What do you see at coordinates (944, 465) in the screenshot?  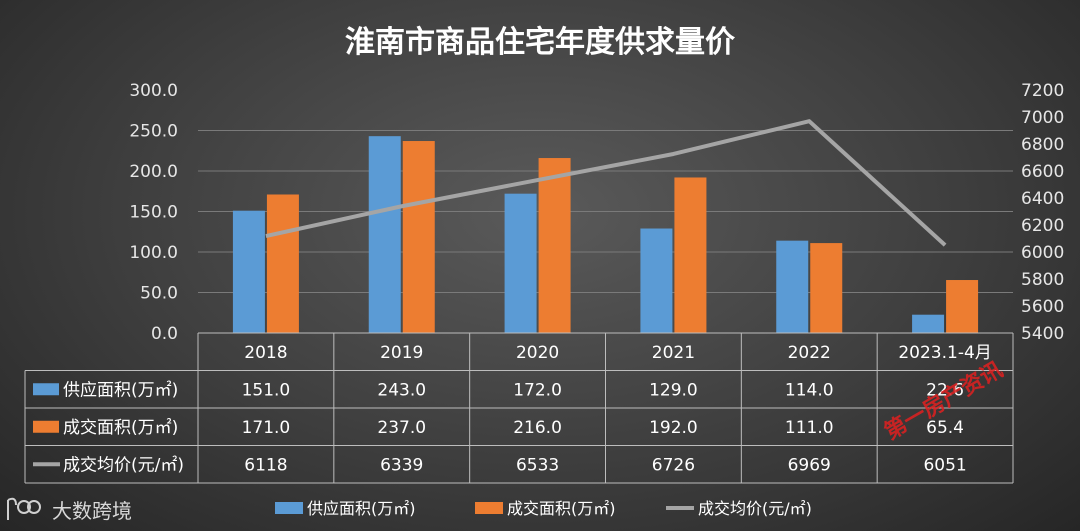 I see `data-label: 6051` at bounding box center [944, 465].